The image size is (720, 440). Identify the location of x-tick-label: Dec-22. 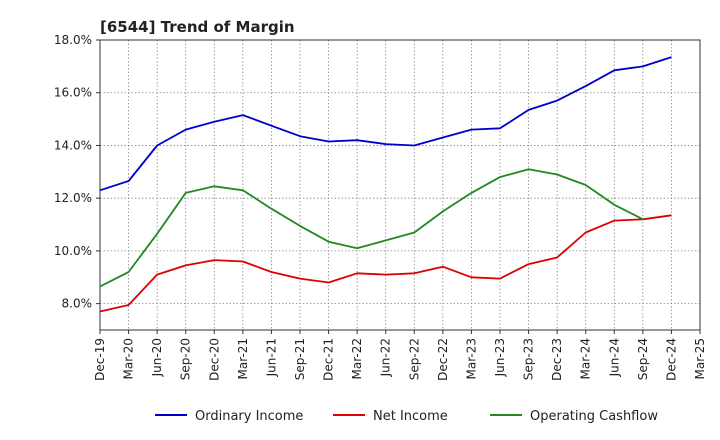
(443, 359).